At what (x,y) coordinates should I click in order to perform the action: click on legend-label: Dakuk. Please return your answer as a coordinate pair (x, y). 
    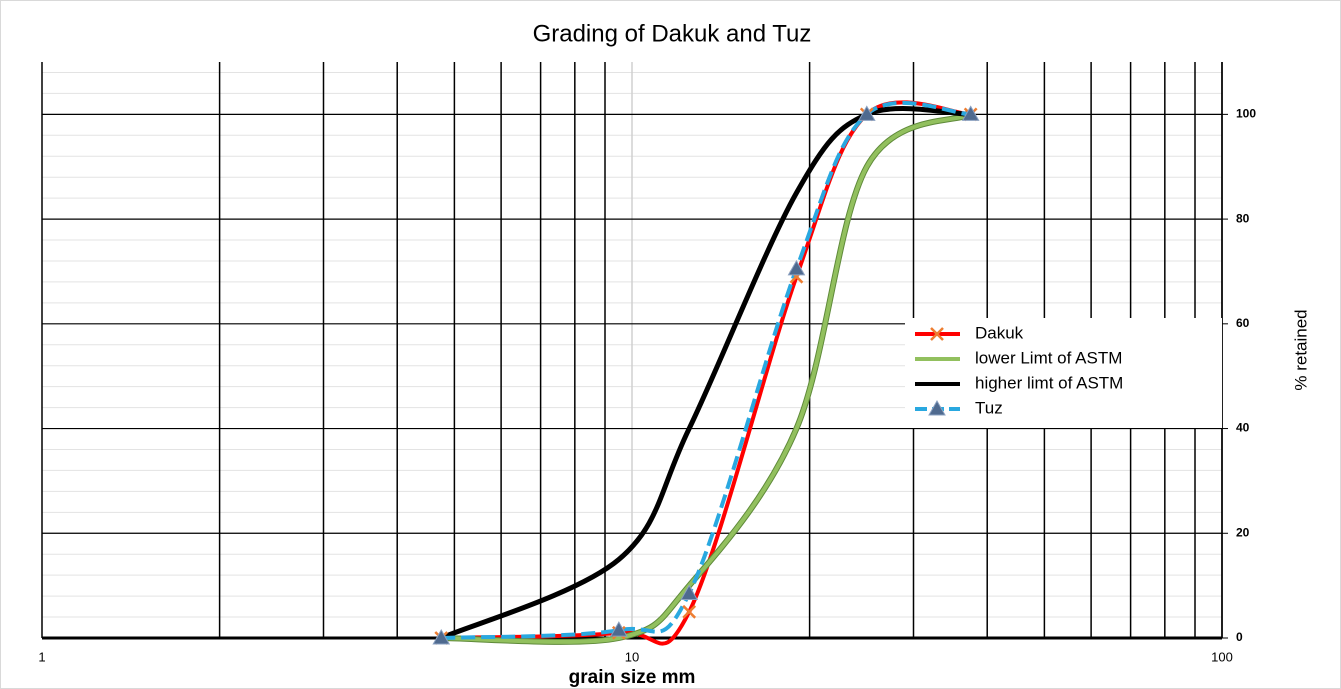
    Looking at the image, I should click on (999, 332).